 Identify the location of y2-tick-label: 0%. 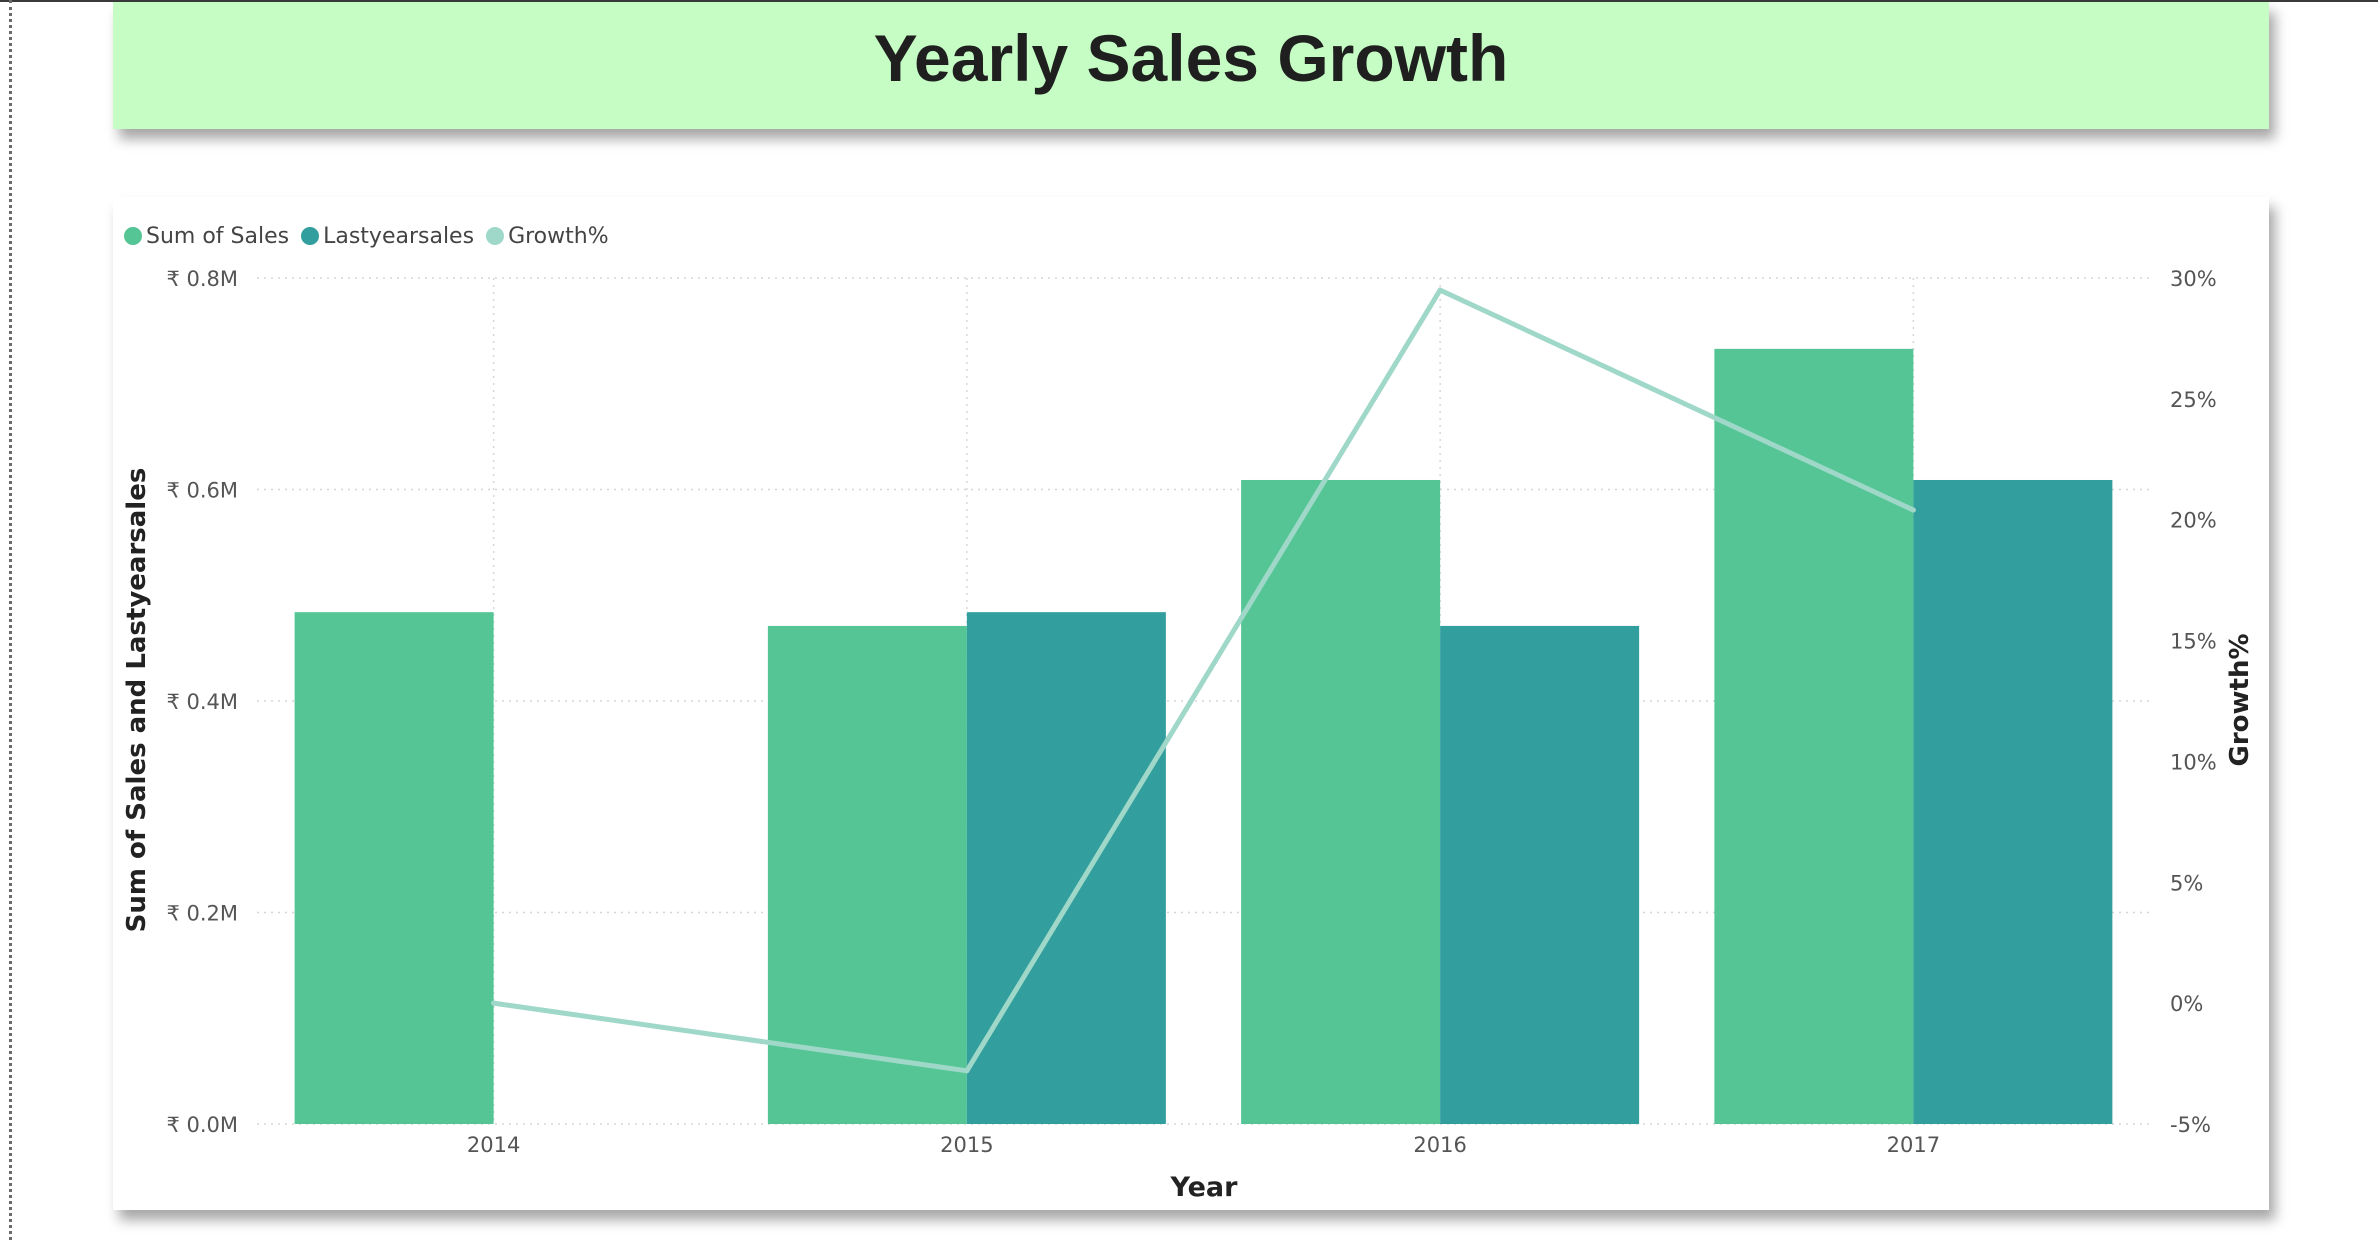
(2186, 1004).